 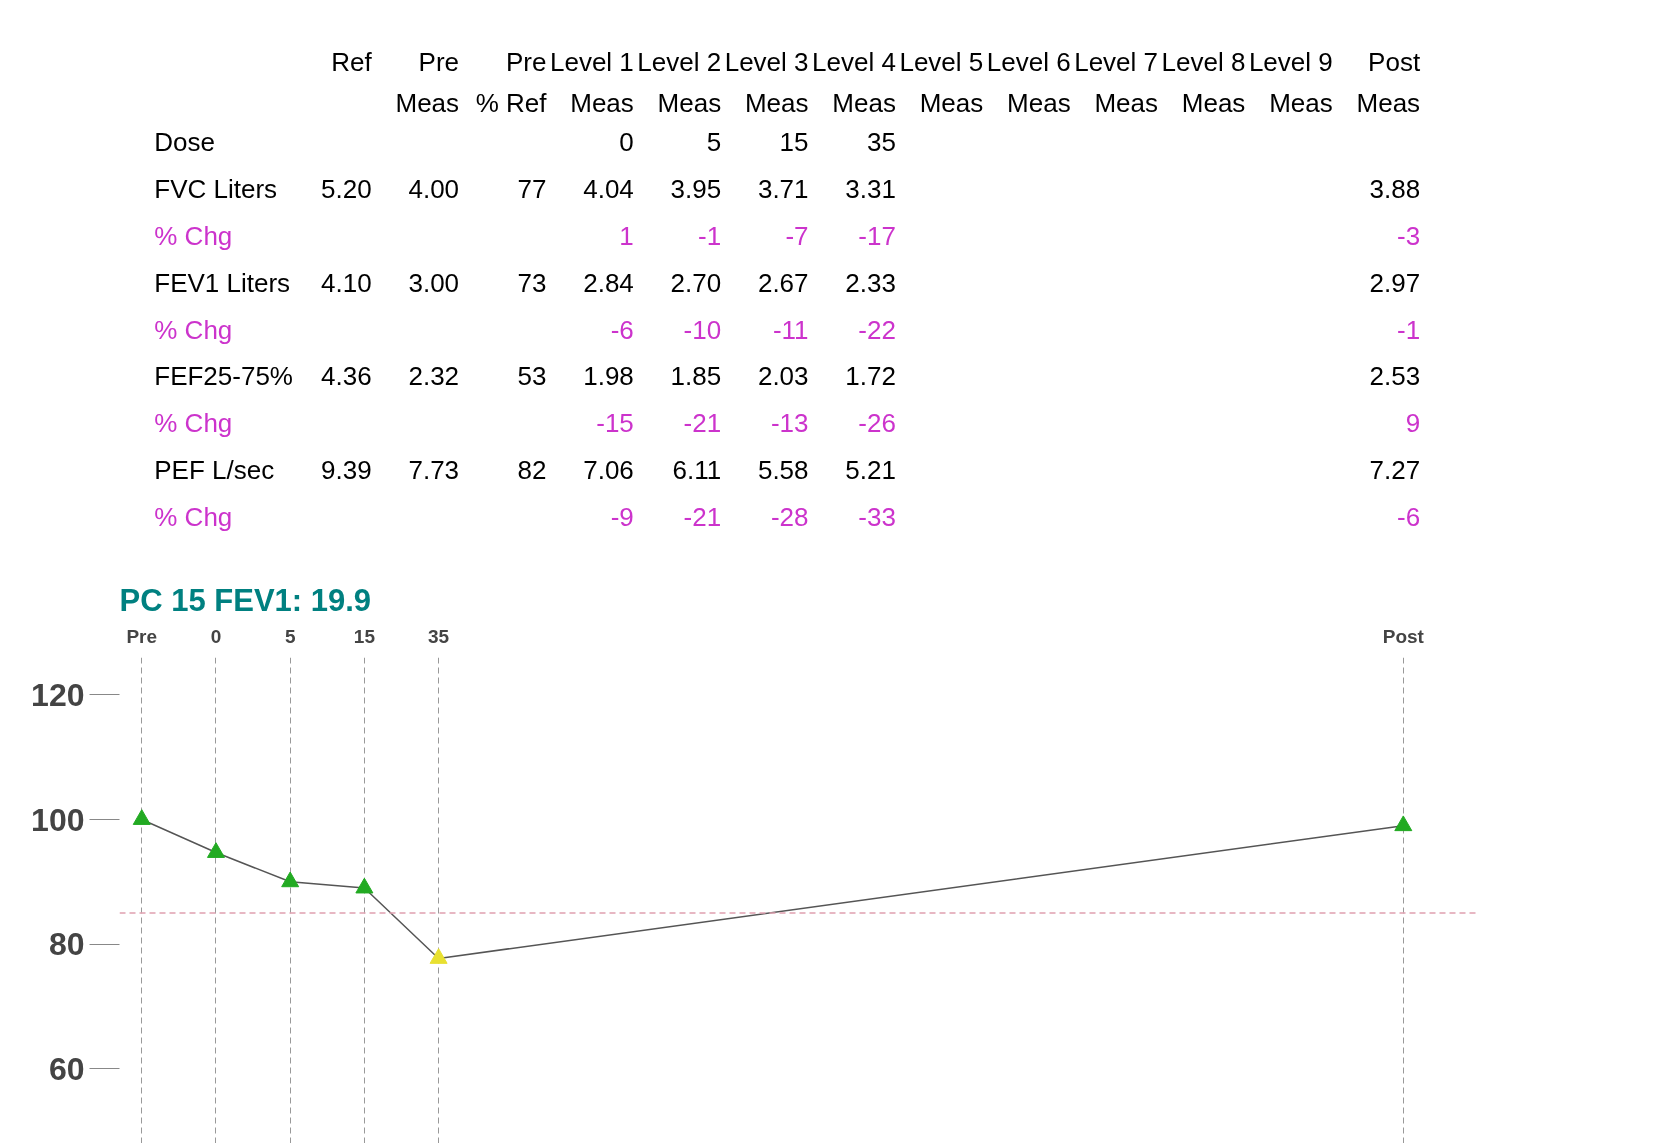 I want to click on text: 15, so click(x=794, y=142).